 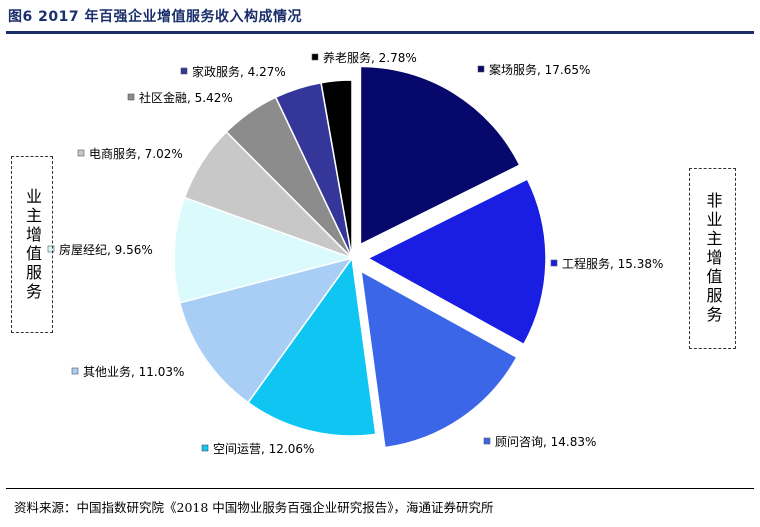 What do you see at coordinates (186, 97) in the screenshot?
I see `slice-label: 社区金融, 5.42%` at bounding box center [186, 97].